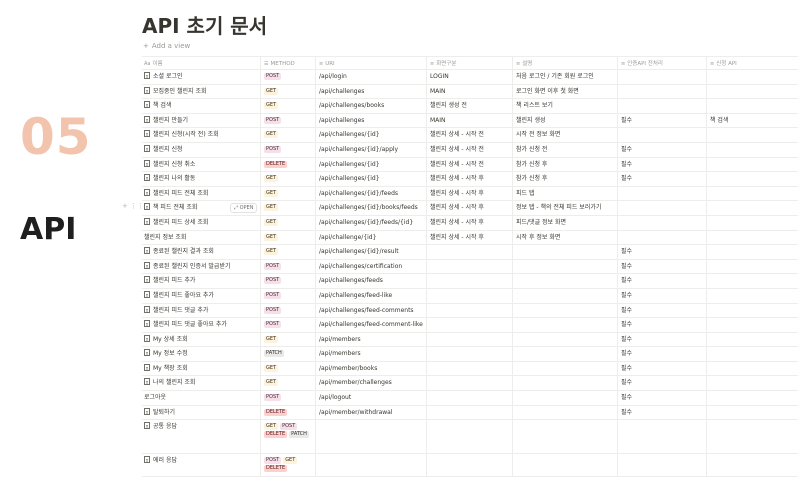 The height and width of the screenshot is (479, 798). Describe the element at coordinates (201, 295) in the screenshot. I see `cell-name: 챌린지 피드 좋아요 추가` at that location.